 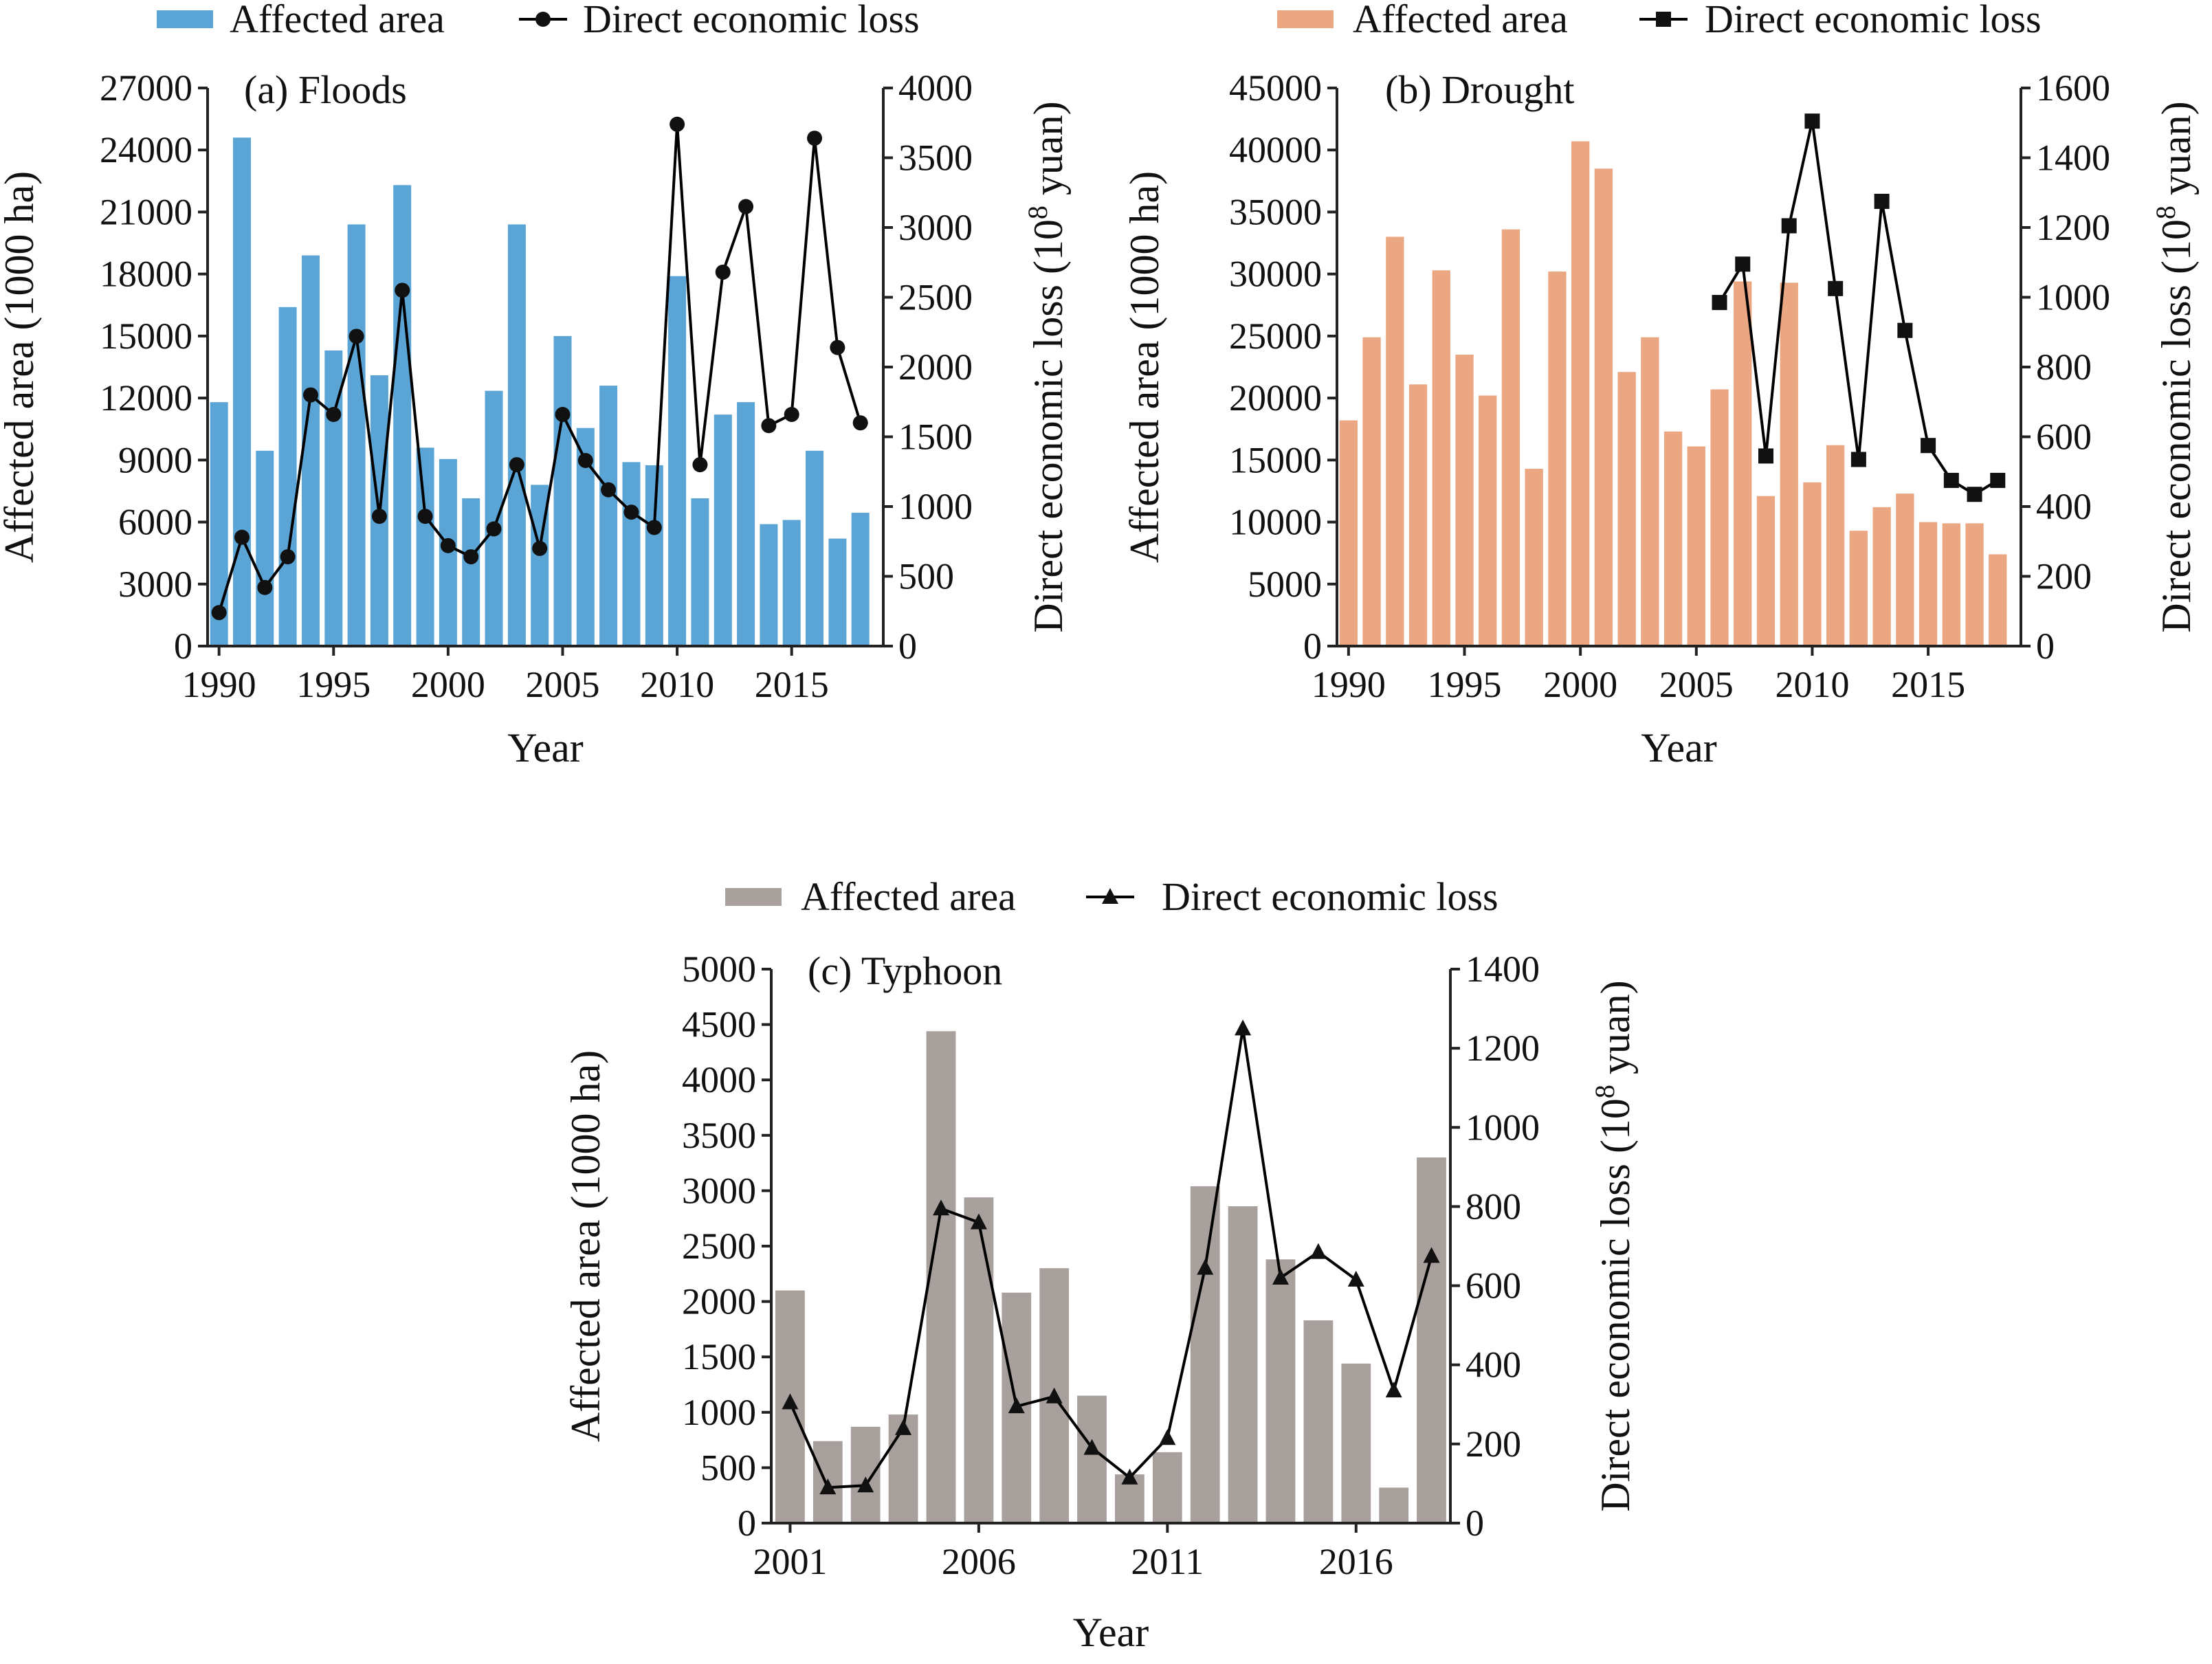 What do you see at coordinates (219, 684) in the screenshot?
I see `x-tick-label: 1990` at bounding box center [219, 684].